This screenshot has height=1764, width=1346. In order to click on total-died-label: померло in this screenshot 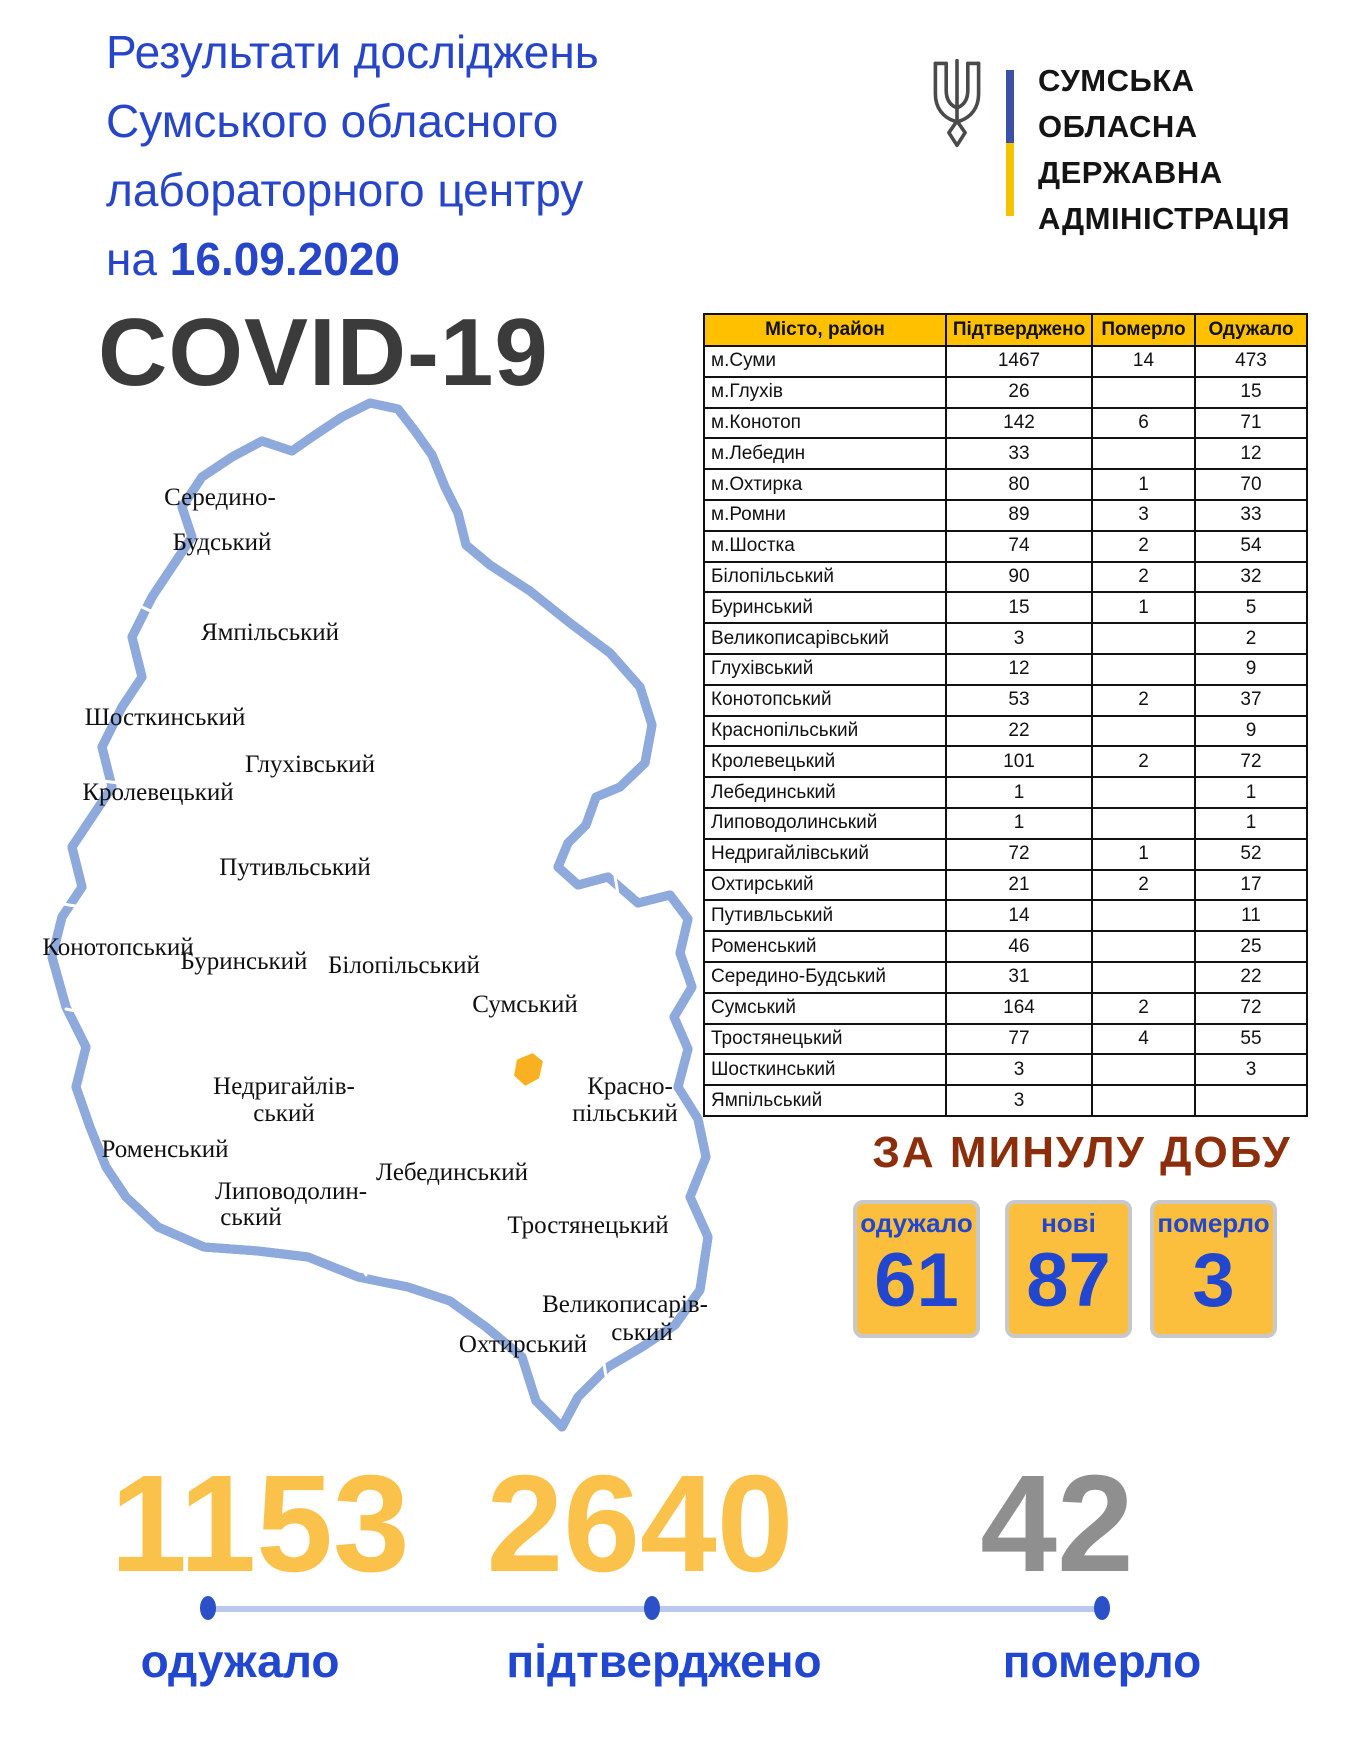, I will do `click(1102, 1661)`.